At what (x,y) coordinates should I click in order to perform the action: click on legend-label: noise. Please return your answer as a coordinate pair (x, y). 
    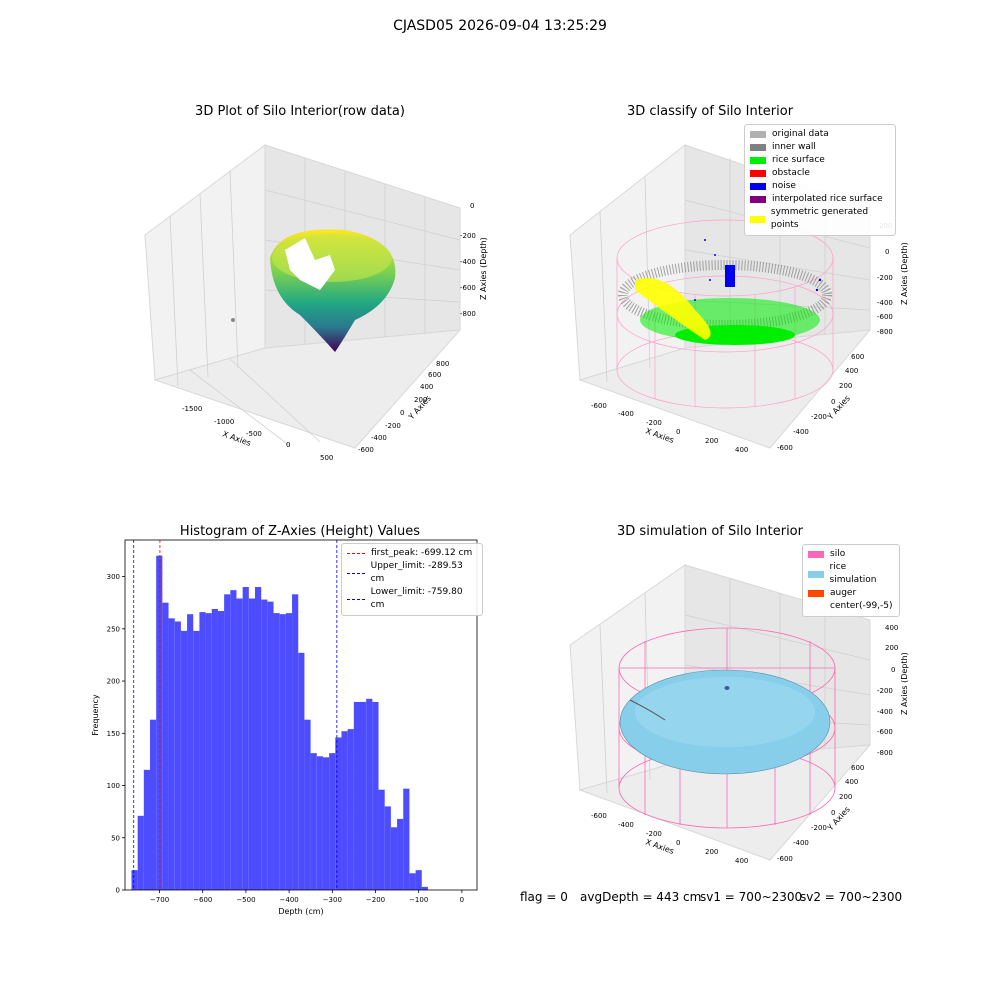
    Looking at the image, I should click on (784, 186).